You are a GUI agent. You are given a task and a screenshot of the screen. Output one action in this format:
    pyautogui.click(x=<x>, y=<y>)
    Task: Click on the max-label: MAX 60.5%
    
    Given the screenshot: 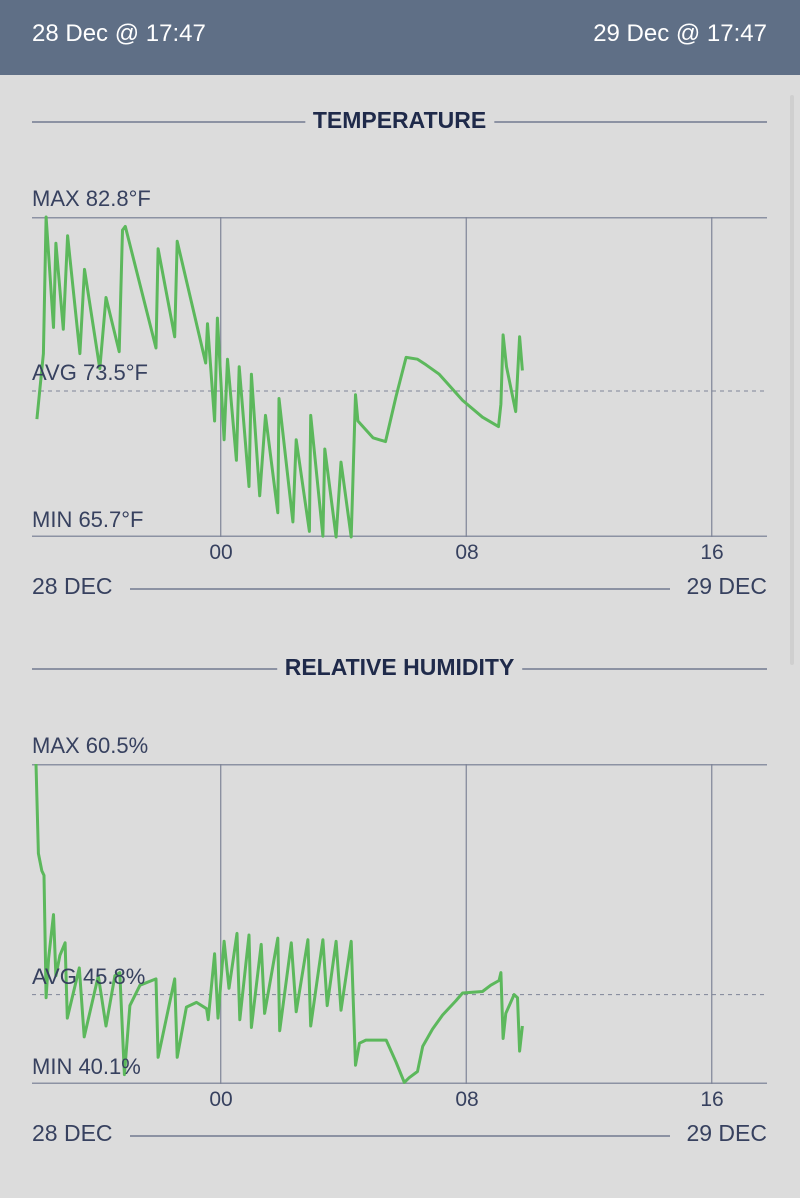 What is the action you would take?
    pyautogui.click(x=90, y=745)
    